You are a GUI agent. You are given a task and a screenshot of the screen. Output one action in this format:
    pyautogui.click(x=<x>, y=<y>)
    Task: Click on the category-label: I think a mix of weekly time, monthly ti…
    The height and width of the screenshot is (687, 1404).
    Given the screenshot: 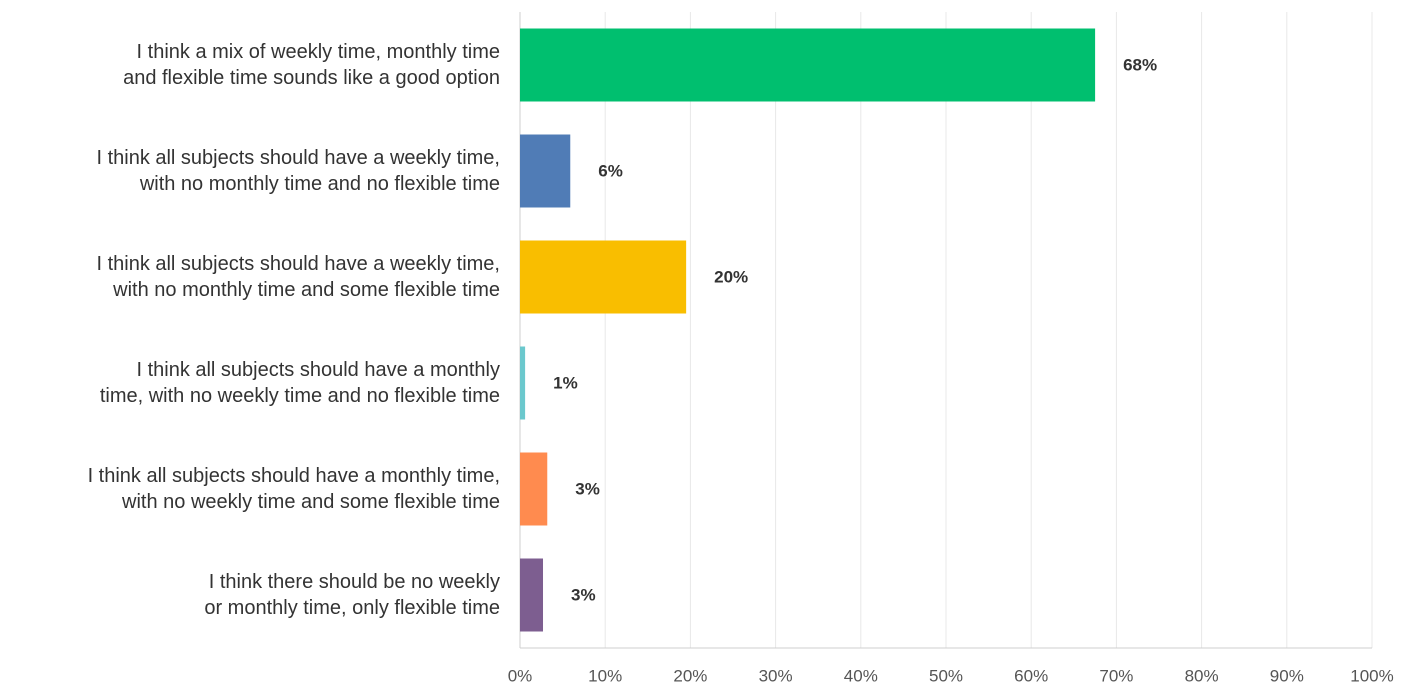 What is the action you would take?
    pyautogui.click(x=311, y=65)
    